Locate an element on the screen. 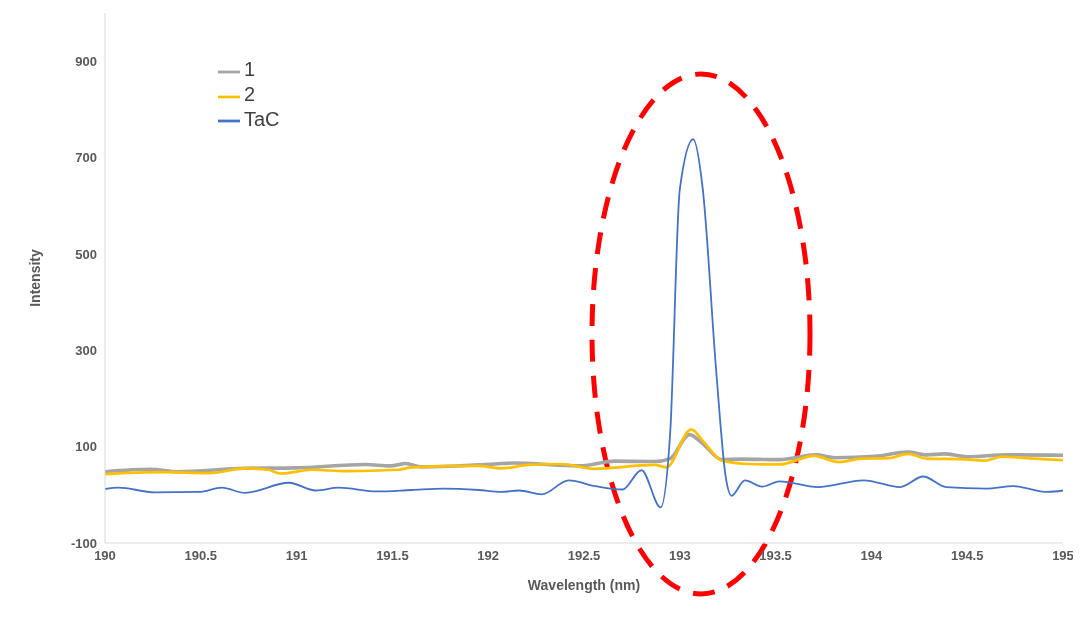 The width and height of the screenshot is (1081, 618). y-tick-label: 700 is located at coordinates (86, 158).